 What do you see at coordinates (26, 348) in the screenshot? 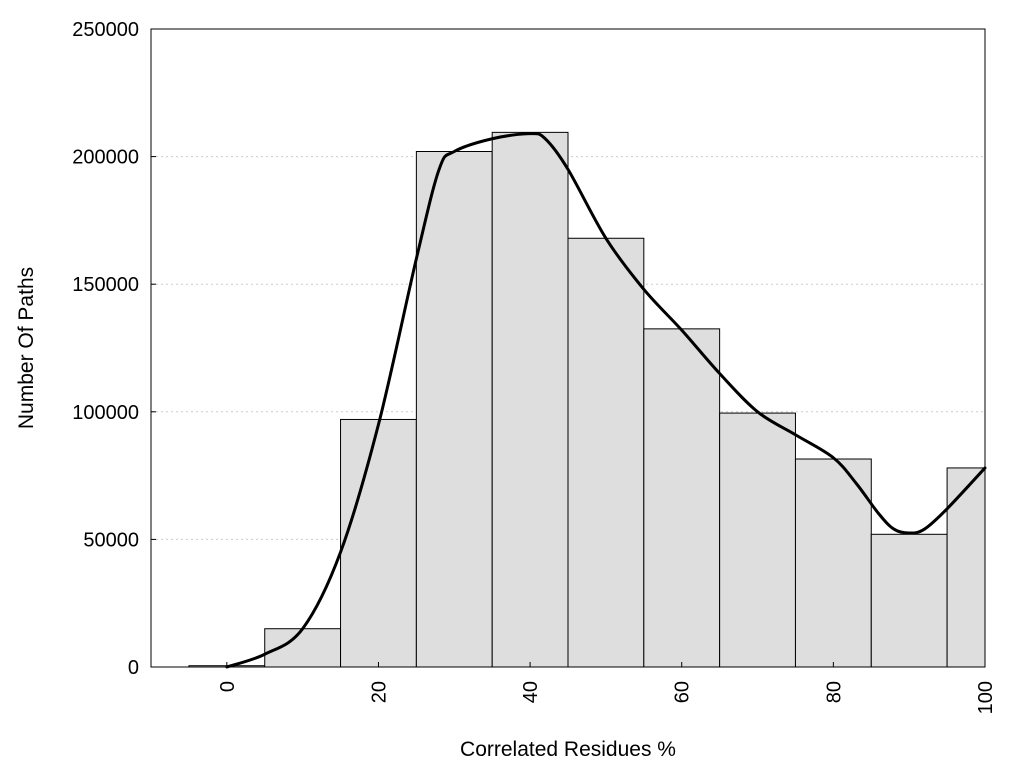
I see `y-axis-title: Number Of Paths` at bounding box center [26, 348].